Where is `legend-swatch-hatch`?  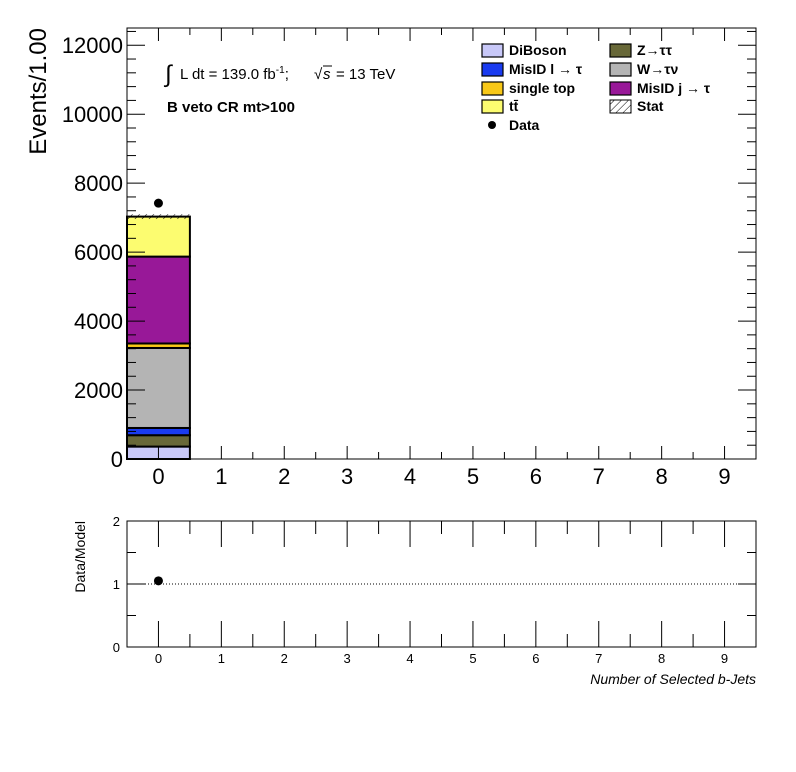 legend-swatch-hatch is located at coordinates (620, 106).